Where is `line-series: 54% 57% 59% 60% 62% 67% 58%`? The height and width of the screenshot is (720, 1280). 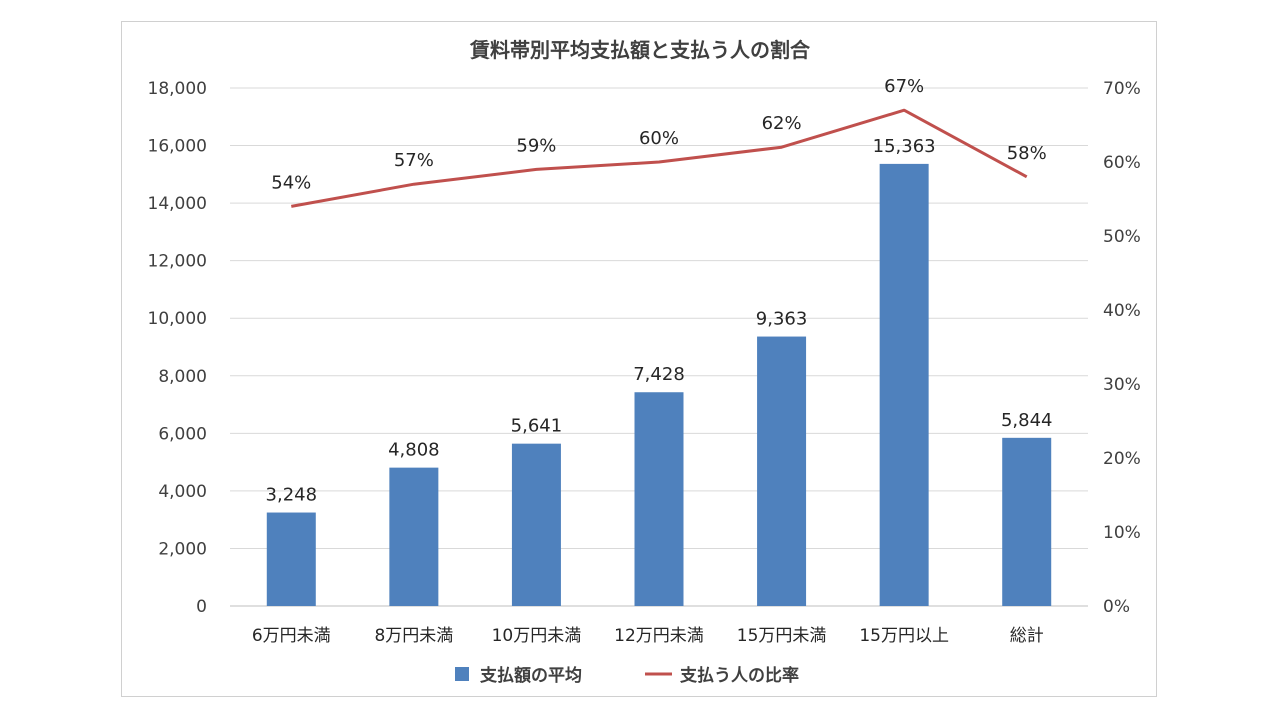 line-series: 54% 57% 59% 60% 62% 67% 58% is located at coordinates (659, 142).